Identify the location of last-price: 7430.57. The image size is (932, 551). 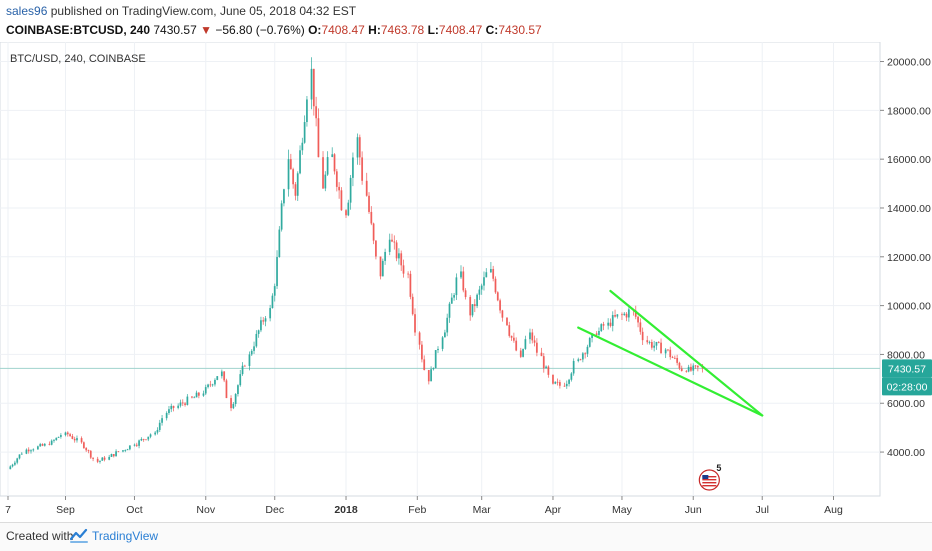
(175, 30).